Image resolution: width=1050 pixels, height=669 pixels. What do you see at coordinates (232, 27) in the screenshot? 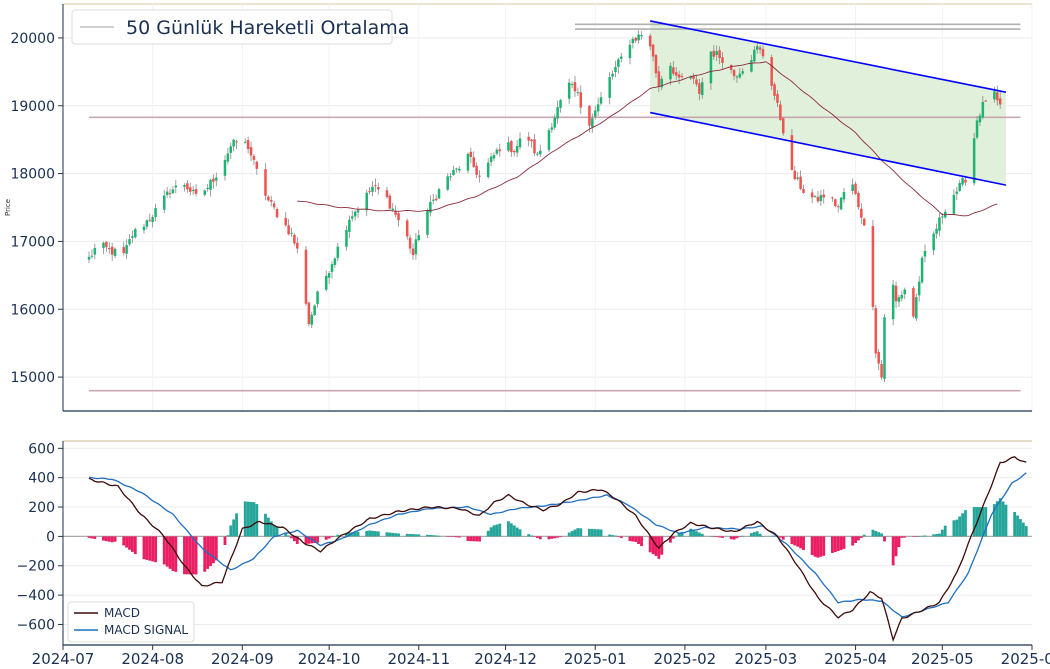
I see `price-legend-box` at bounding box center [232, 27].